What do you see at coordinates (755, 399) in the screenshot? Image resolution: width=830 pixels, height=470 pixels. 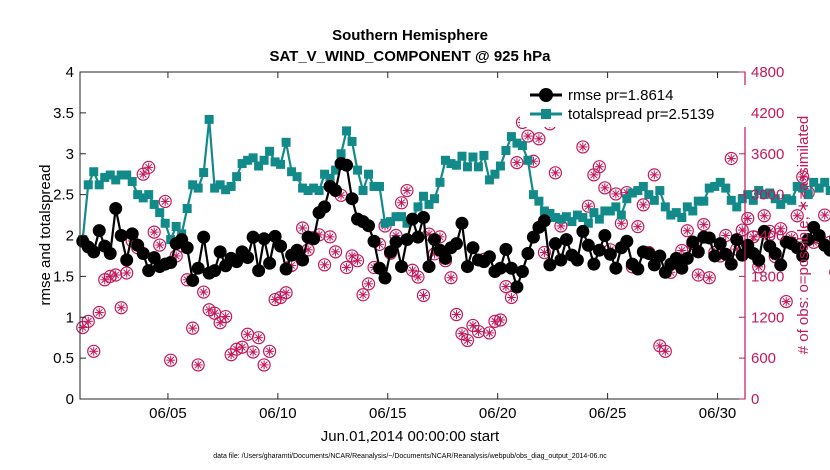 I see `y-tick-label-right: 0` at bounding box center [755, 399].